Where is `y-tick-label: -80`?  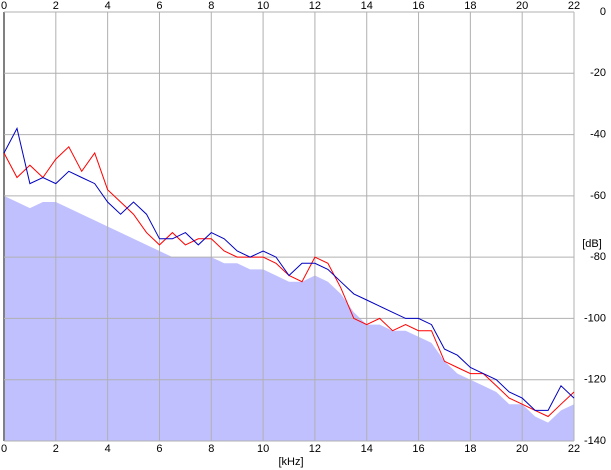 y-tick-label: -80 is located at coordinates (598, 257).